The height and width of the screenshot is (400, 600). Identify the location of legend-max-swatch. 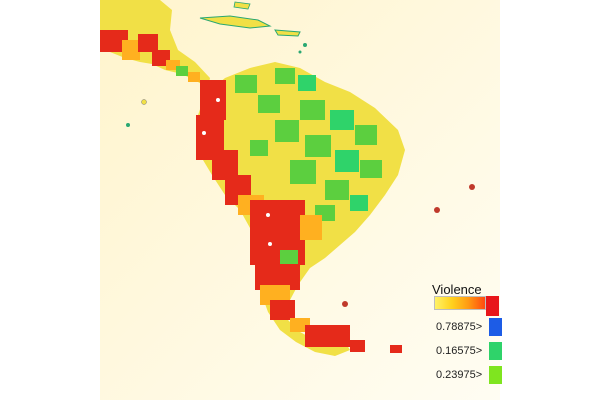
(492, 306).